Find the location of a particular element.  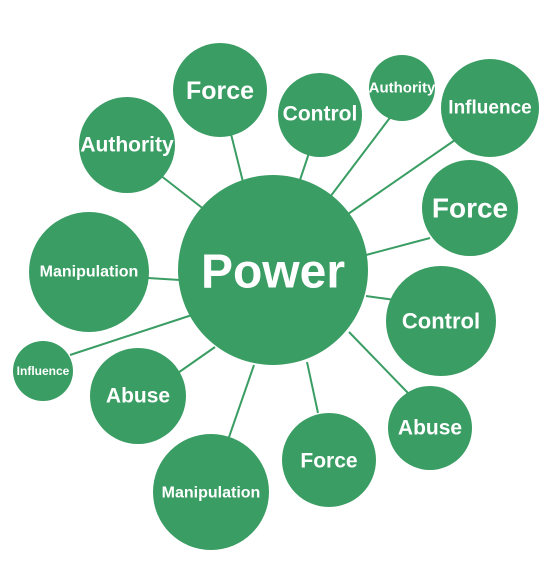

center-node-power: Power is located at coordinates (273, 270).